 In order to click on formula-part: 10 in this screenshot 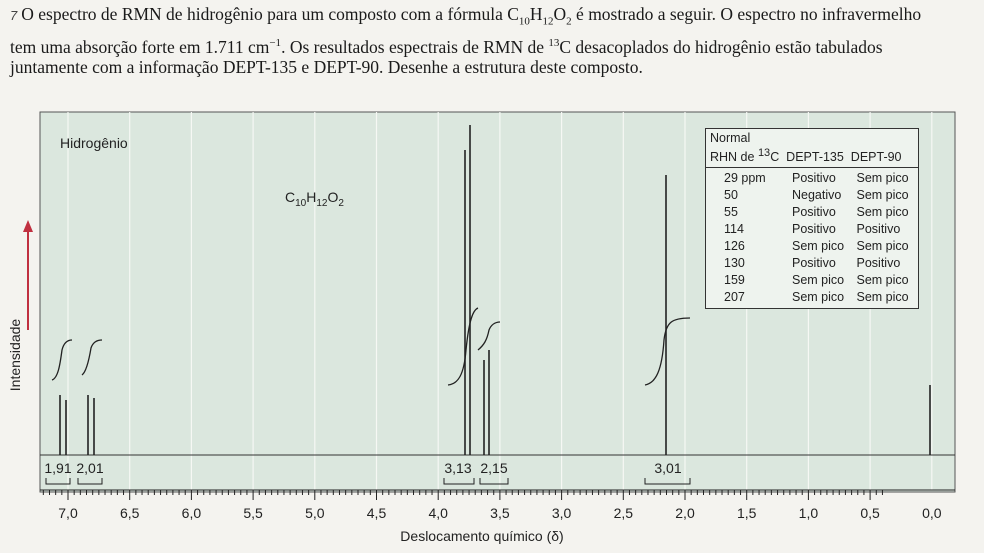, I will do `click(301, 203)`.